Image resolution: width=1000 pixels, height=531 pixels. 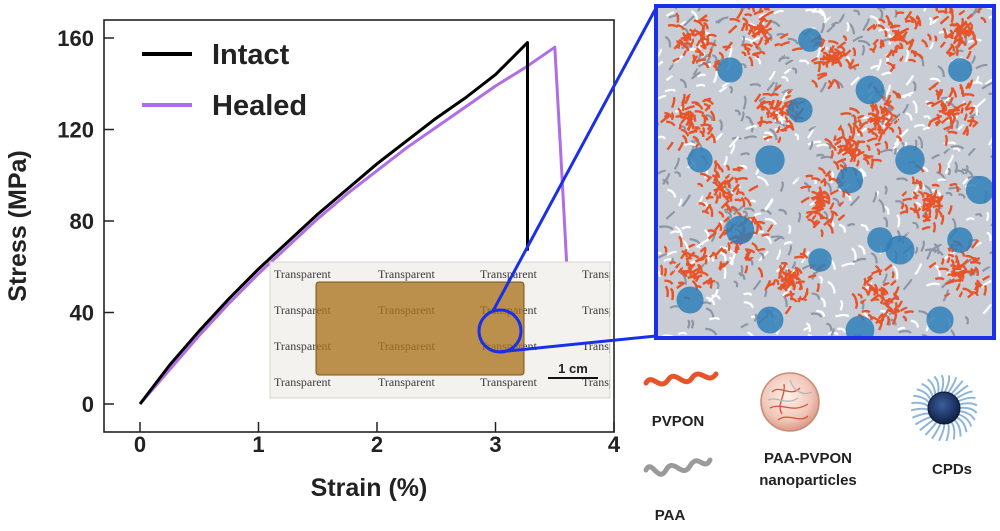 I want to click on transparent-film, so click(x=420, y=328).